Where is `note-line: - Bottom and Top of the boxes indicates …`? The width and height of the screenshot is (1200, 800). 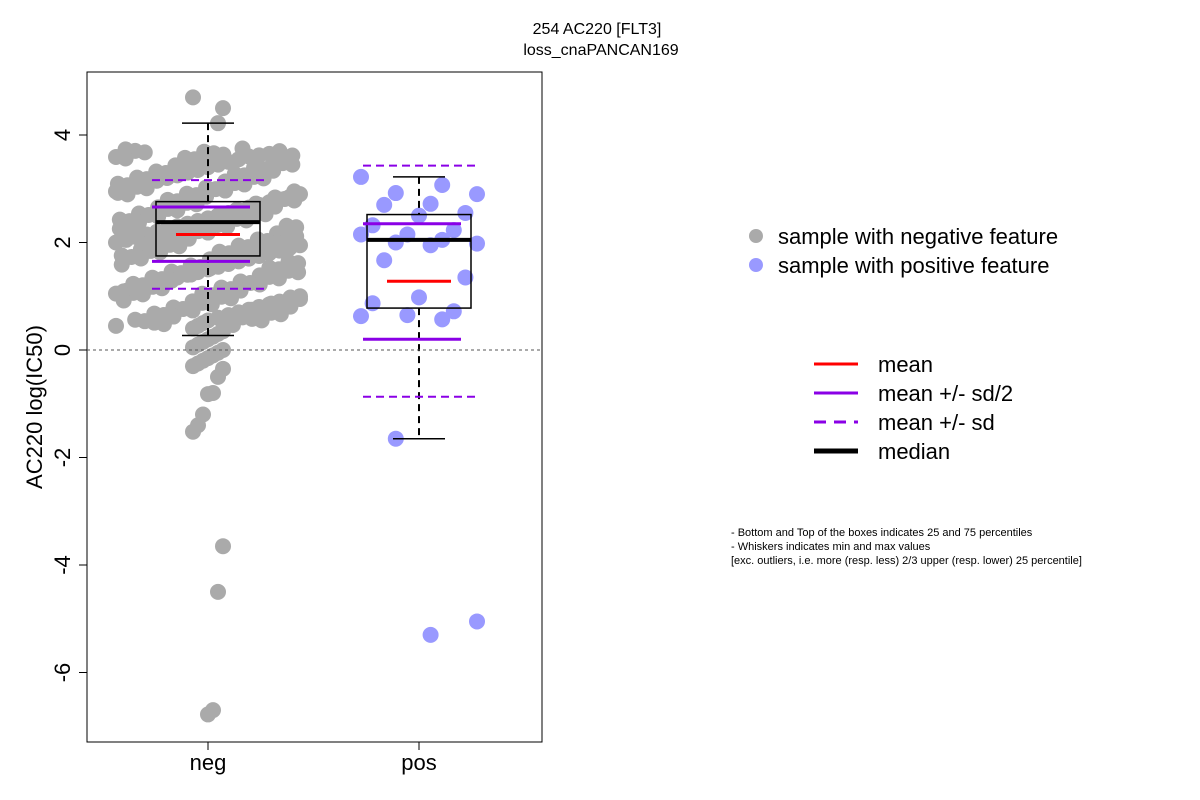
note-line: - Bottom and Top of the boxes indicates … is located at coordinates (882, 533).